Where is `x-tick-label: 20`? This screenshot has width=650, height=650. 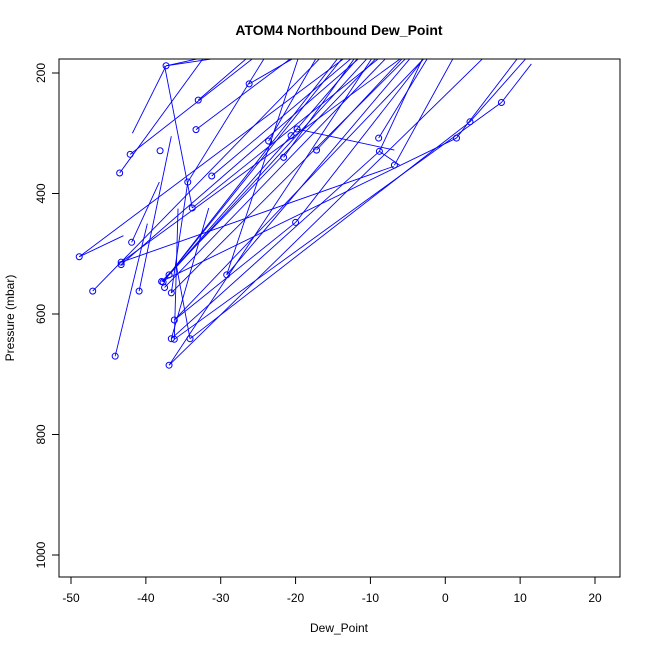 x-tick-label: 20 is located at coordinates (595, 598).